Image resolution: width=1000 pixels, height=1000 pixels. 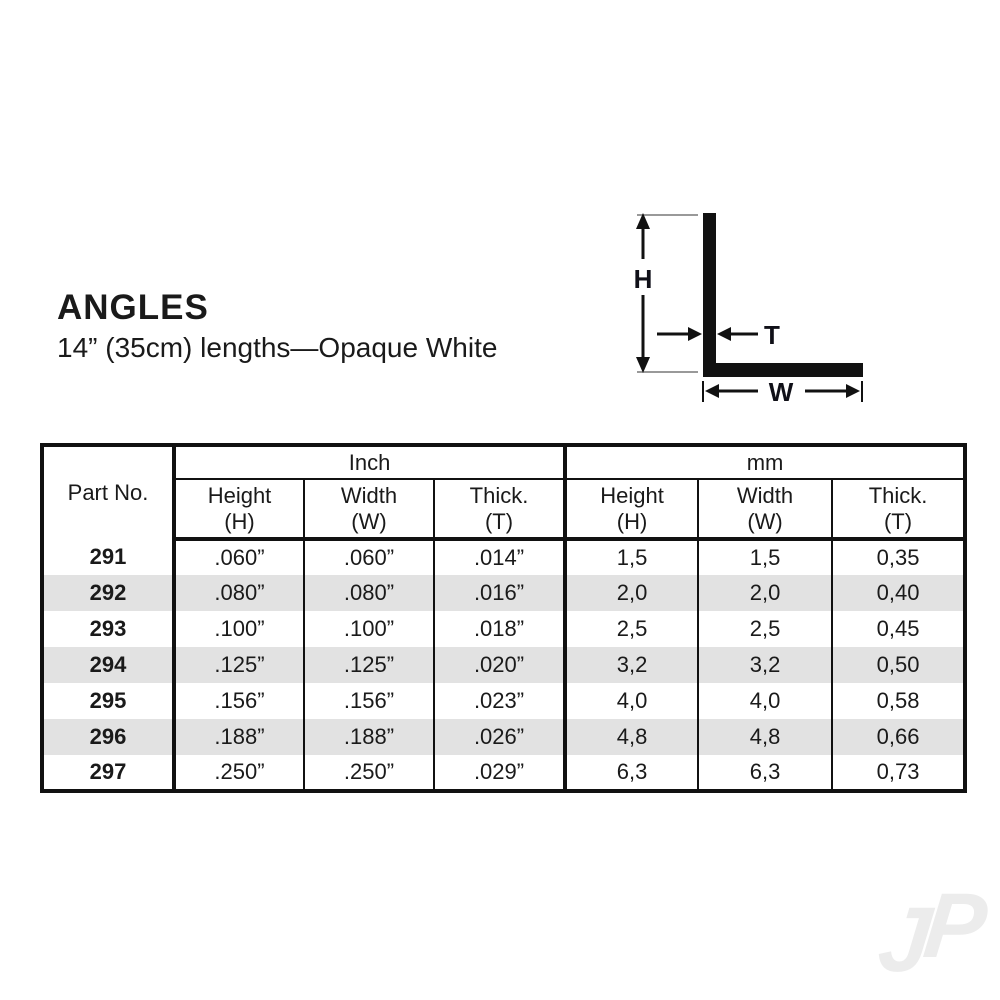 What do you see at coordinates (501, 557) in the screenshot?
I see `inch-thick-cell: .014”` at bounding box center [501, 557].